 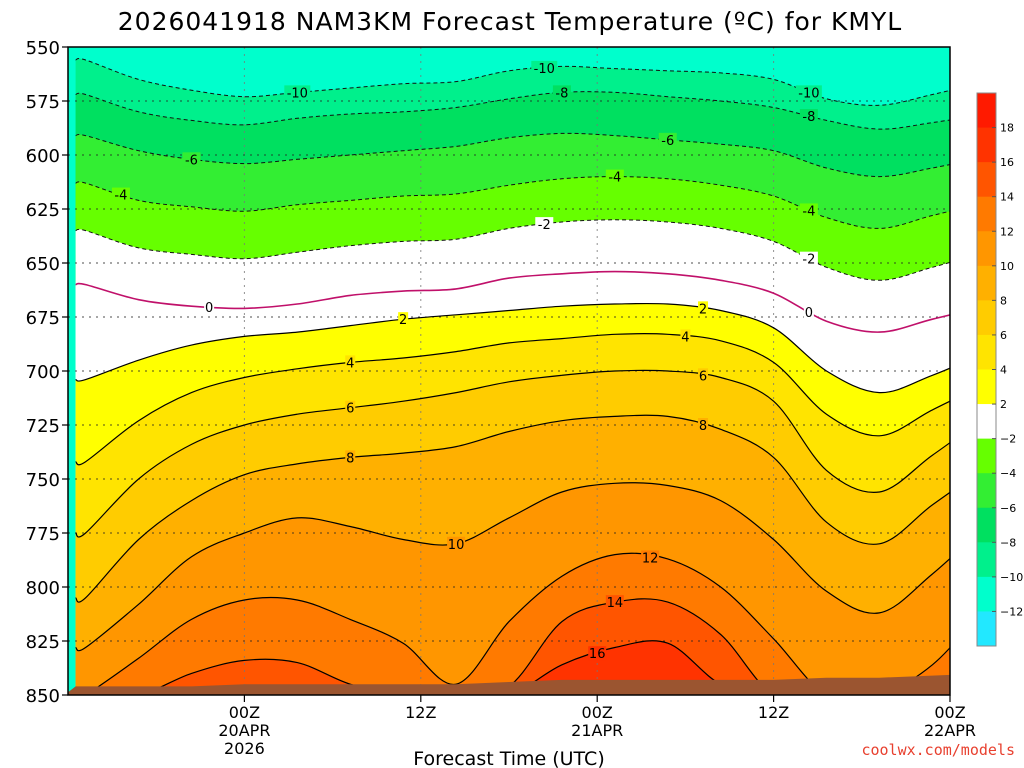 I want to click on contour-label: 16, so click(x=597, y=654).